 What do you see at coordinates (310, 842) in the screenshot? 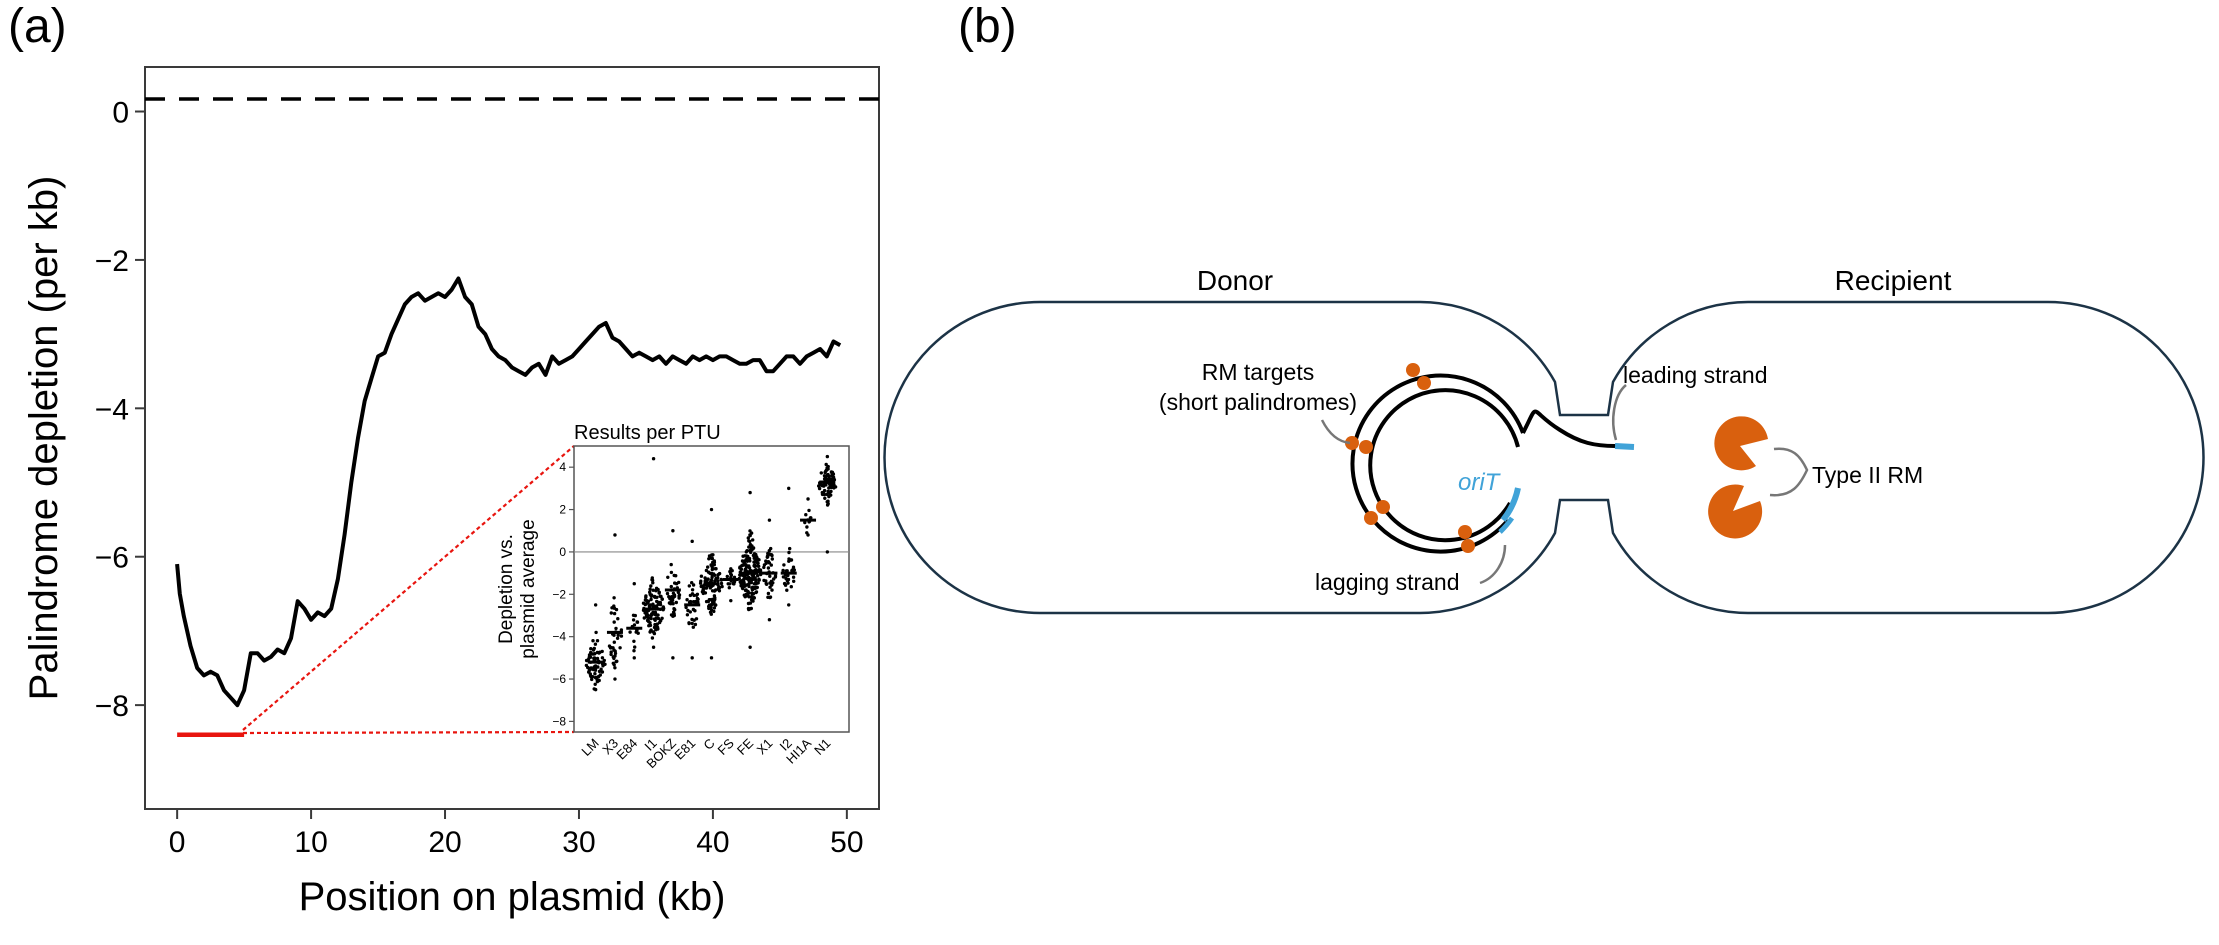
I see `x-tick-label: 10` at bounding box center [310, 842].